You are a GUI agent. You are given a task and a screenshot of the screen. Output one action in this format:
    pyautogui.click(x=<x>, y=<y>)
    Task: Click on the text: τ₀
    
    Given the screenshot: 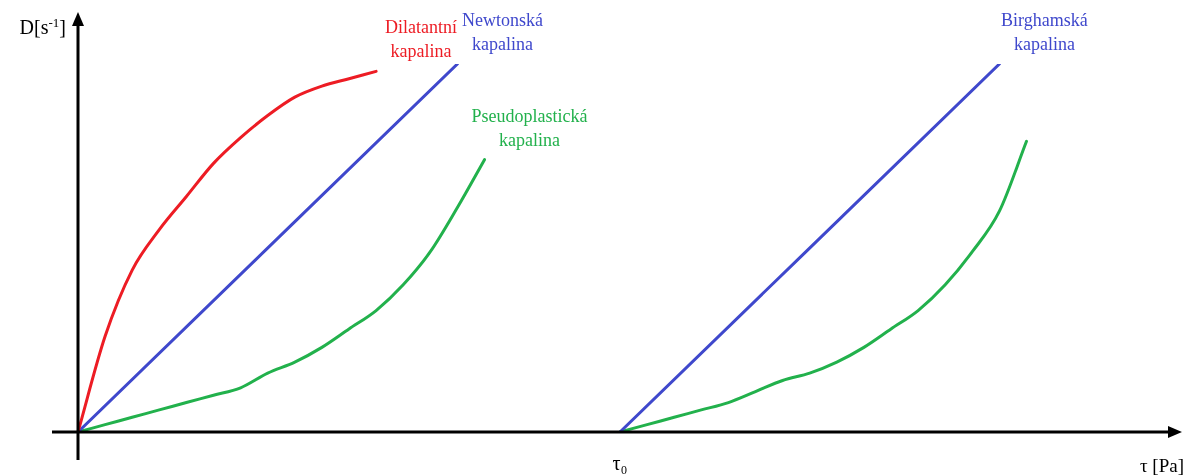 What is the action you would take?
    pyautogui.click(x=620, y=463)
    